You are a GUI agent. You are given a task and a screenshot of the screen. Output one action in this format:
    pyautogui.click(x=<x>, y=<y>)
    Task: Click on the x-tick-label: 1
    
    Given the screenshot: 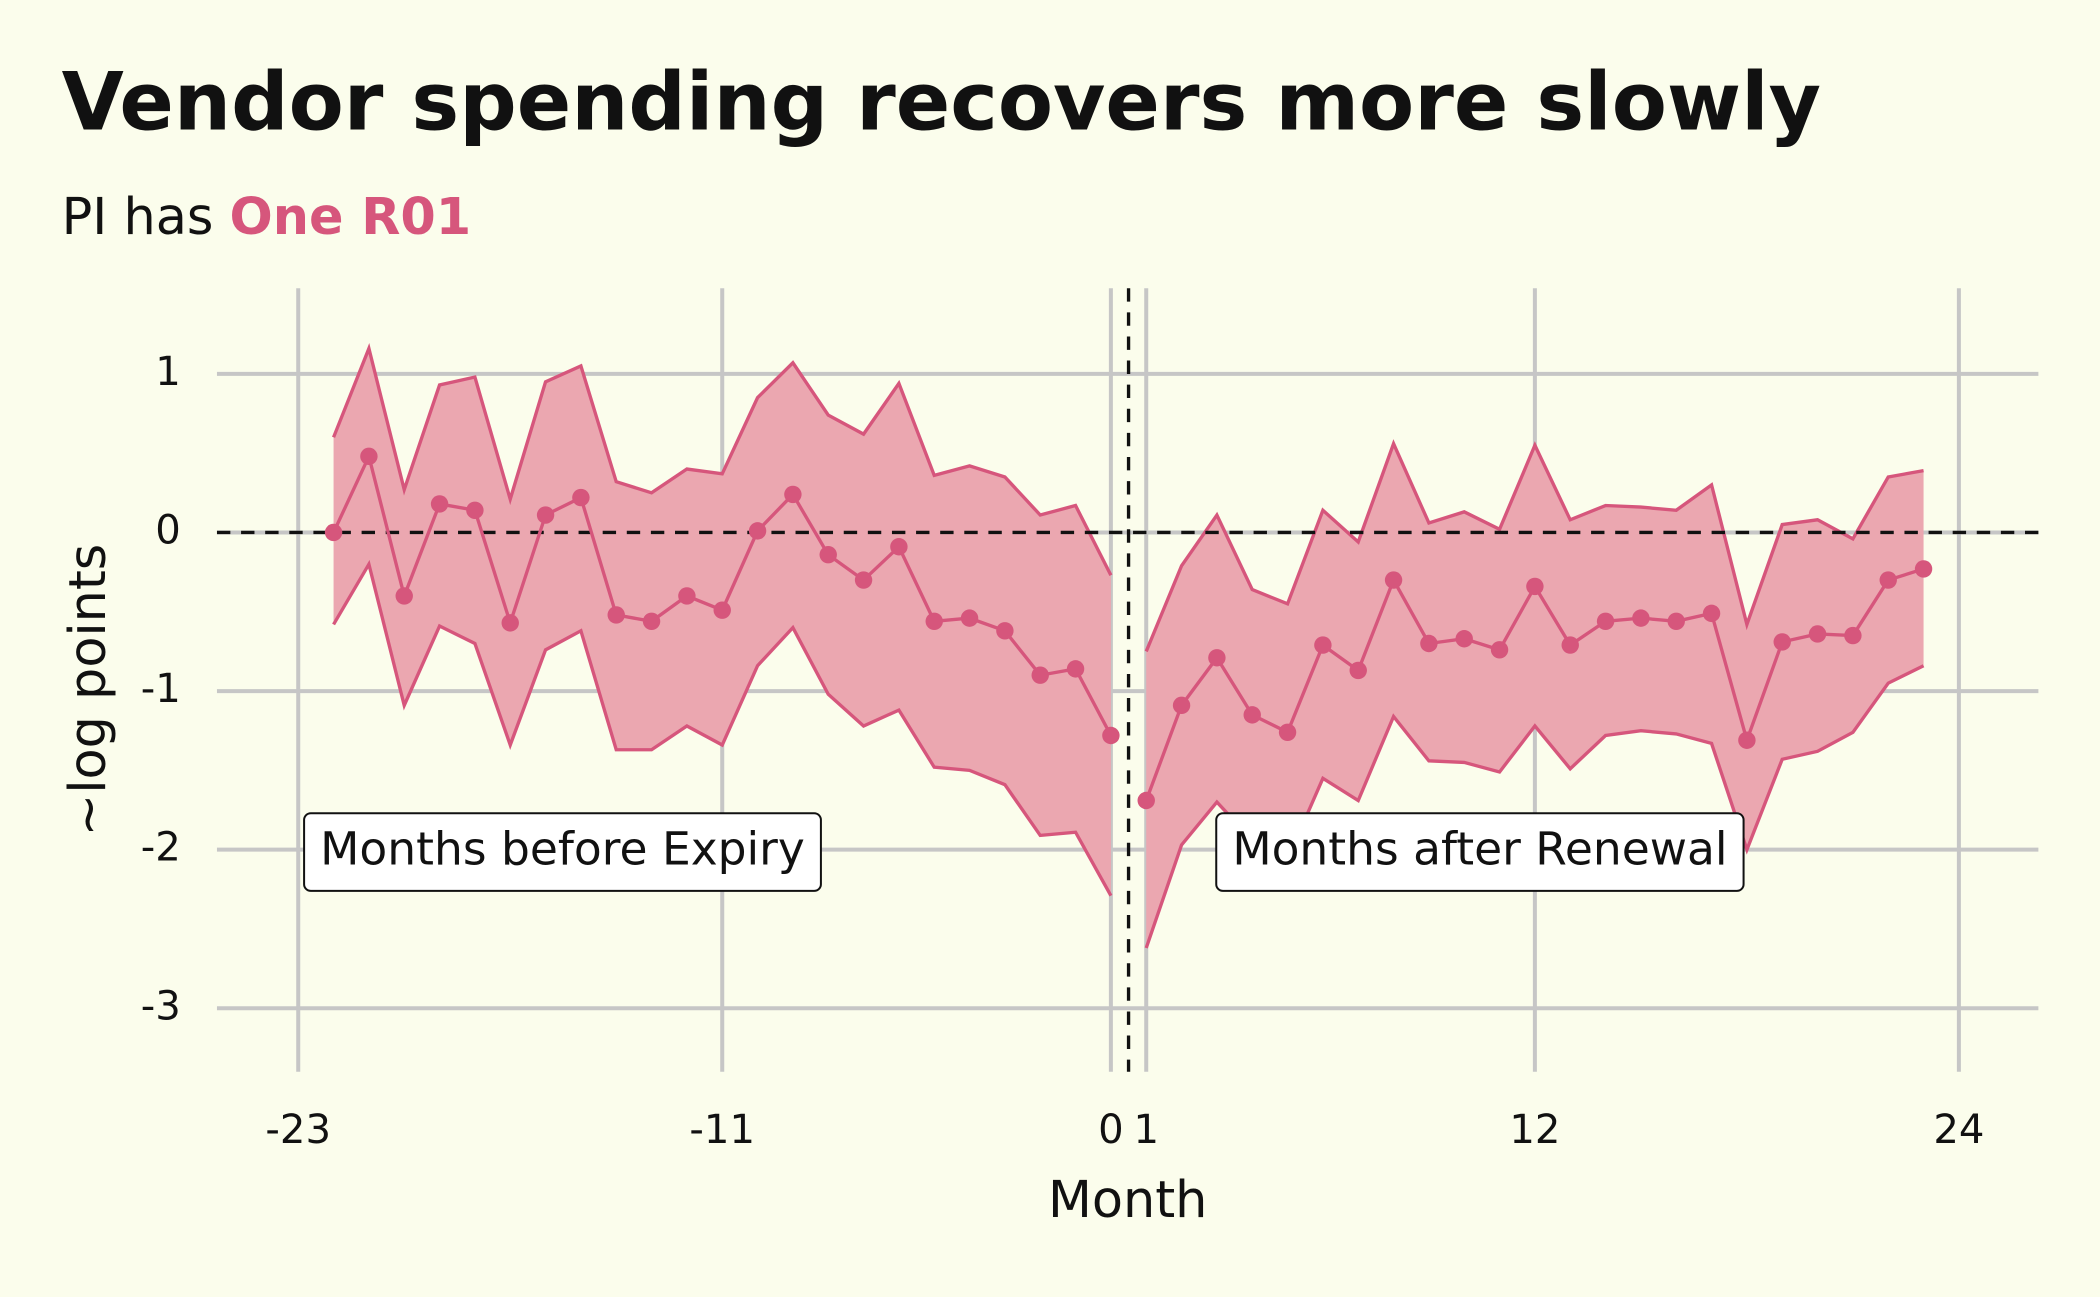 What is the action you would take?
    pyautogui.click(x=1146, y=1130)
    